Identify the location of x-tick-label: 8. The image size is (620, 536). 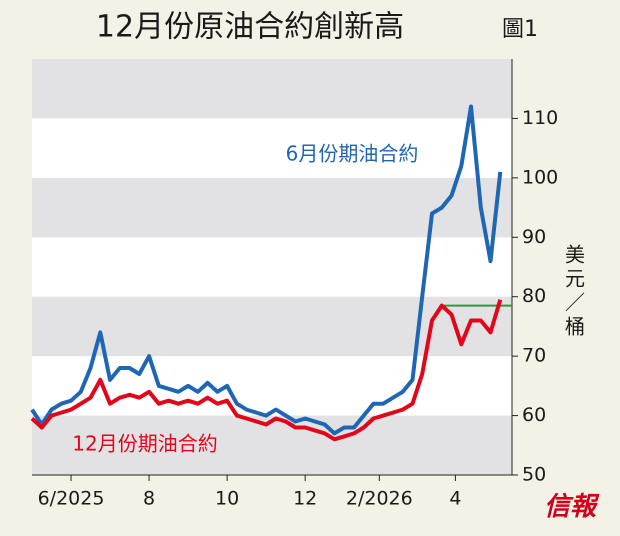
(149, 499).